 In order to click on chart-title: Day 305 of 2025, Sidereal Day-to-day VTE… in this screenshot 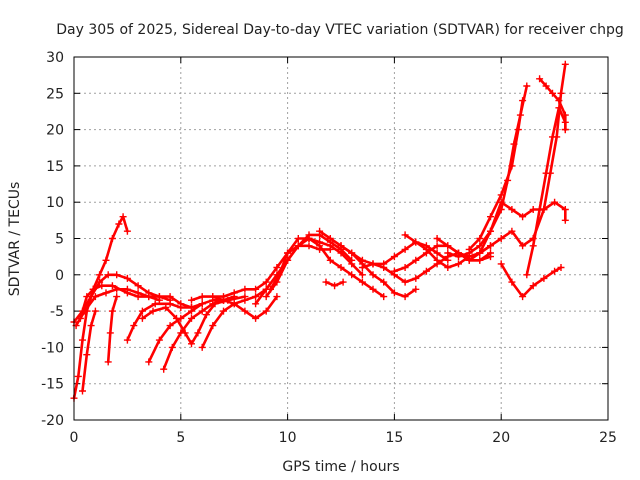, I will do `click(340, 30)`.